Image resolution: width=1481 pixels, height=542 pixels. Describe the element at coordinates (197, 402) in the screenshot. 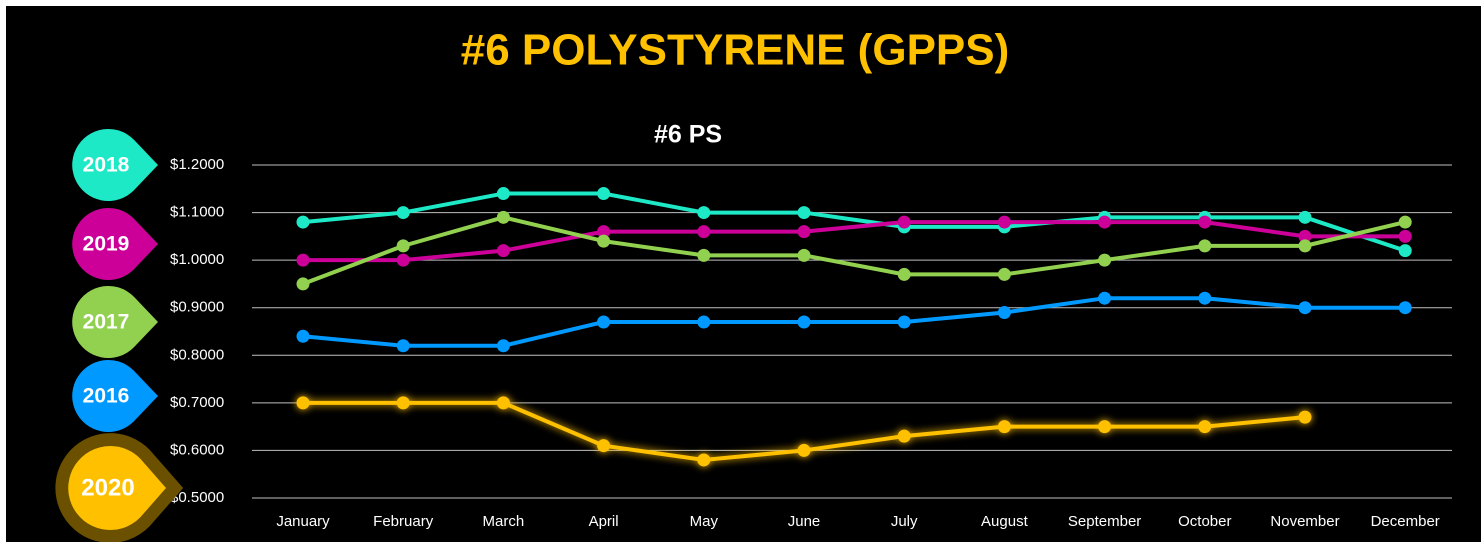

I see `y-tick-label: $0.7000` at that location.